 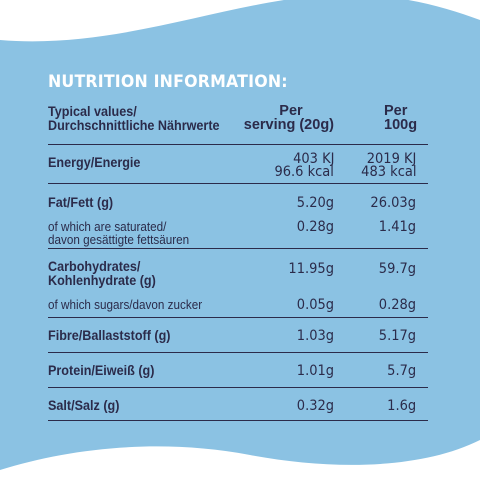 I want to click on saturated-per100: 1.41g, so click(x=397, y=227).